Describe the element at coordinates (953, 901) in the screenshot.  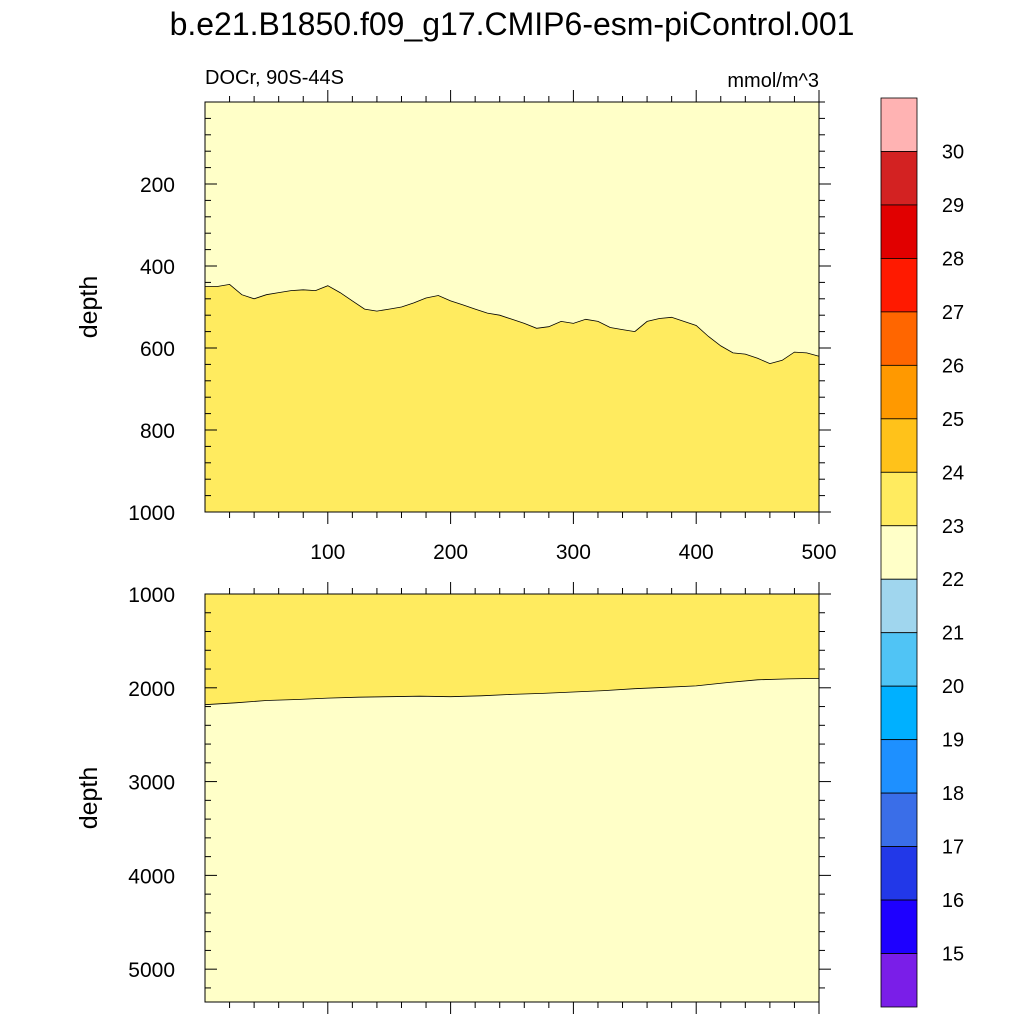
I see `colorbar-label: 16` at that location.